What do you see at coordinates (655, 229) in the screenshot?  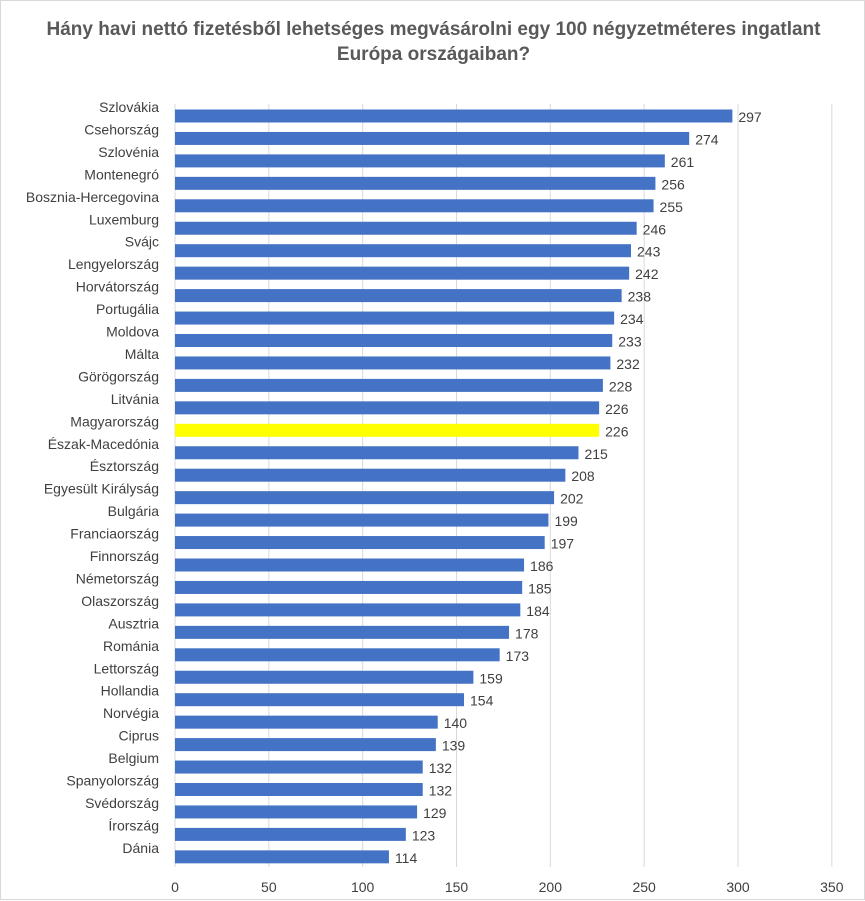 I see `data-label-luxemburg: 246` at bounding box center [655, 229].